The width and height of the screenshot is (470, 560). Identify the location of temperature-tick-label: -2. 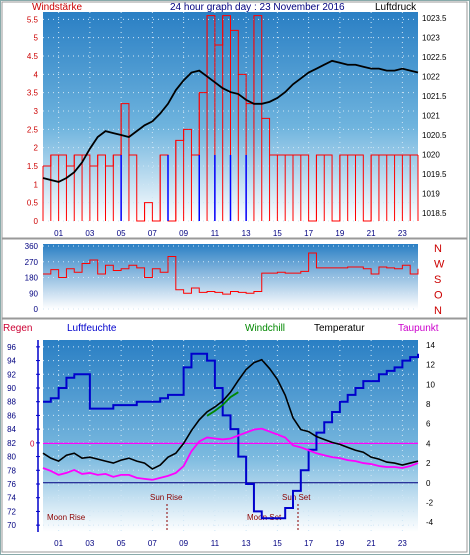
(430, 502).